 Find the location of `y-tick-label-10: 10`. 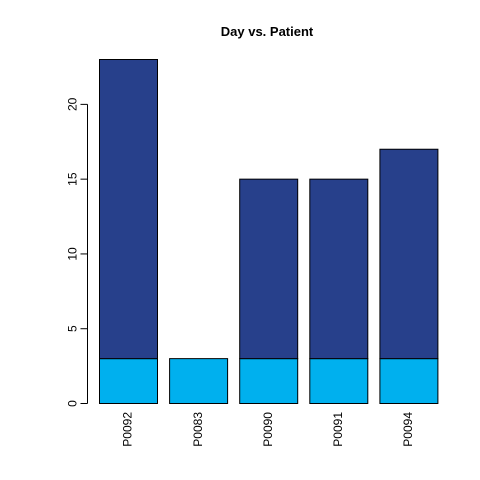

y-tick-label-10: 10 is located at coordinates (73, 254).